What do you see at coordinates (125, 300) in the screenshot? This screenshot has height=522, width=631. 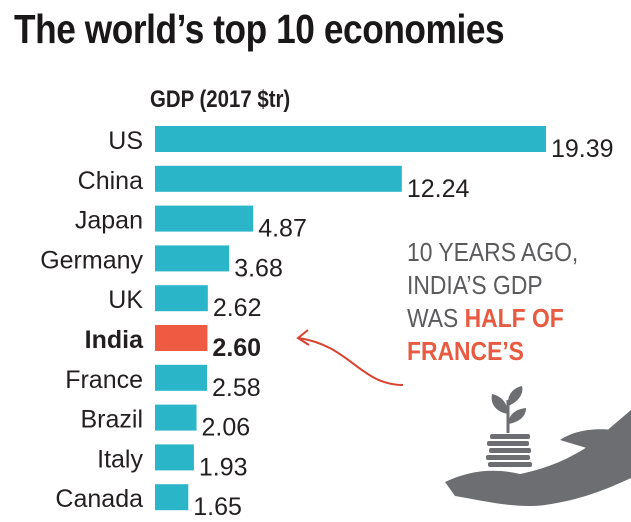 I see `category-label-uk: UK` at bounding box center [125, 300].